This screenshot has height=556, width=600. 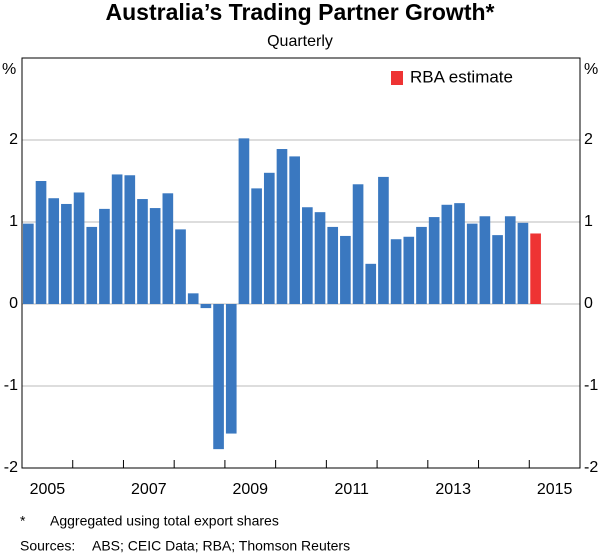 What do you see at coordinates (13, 139) in the screenshot?
I see `y-tick-label: 2` at bounding box center [13, 139].